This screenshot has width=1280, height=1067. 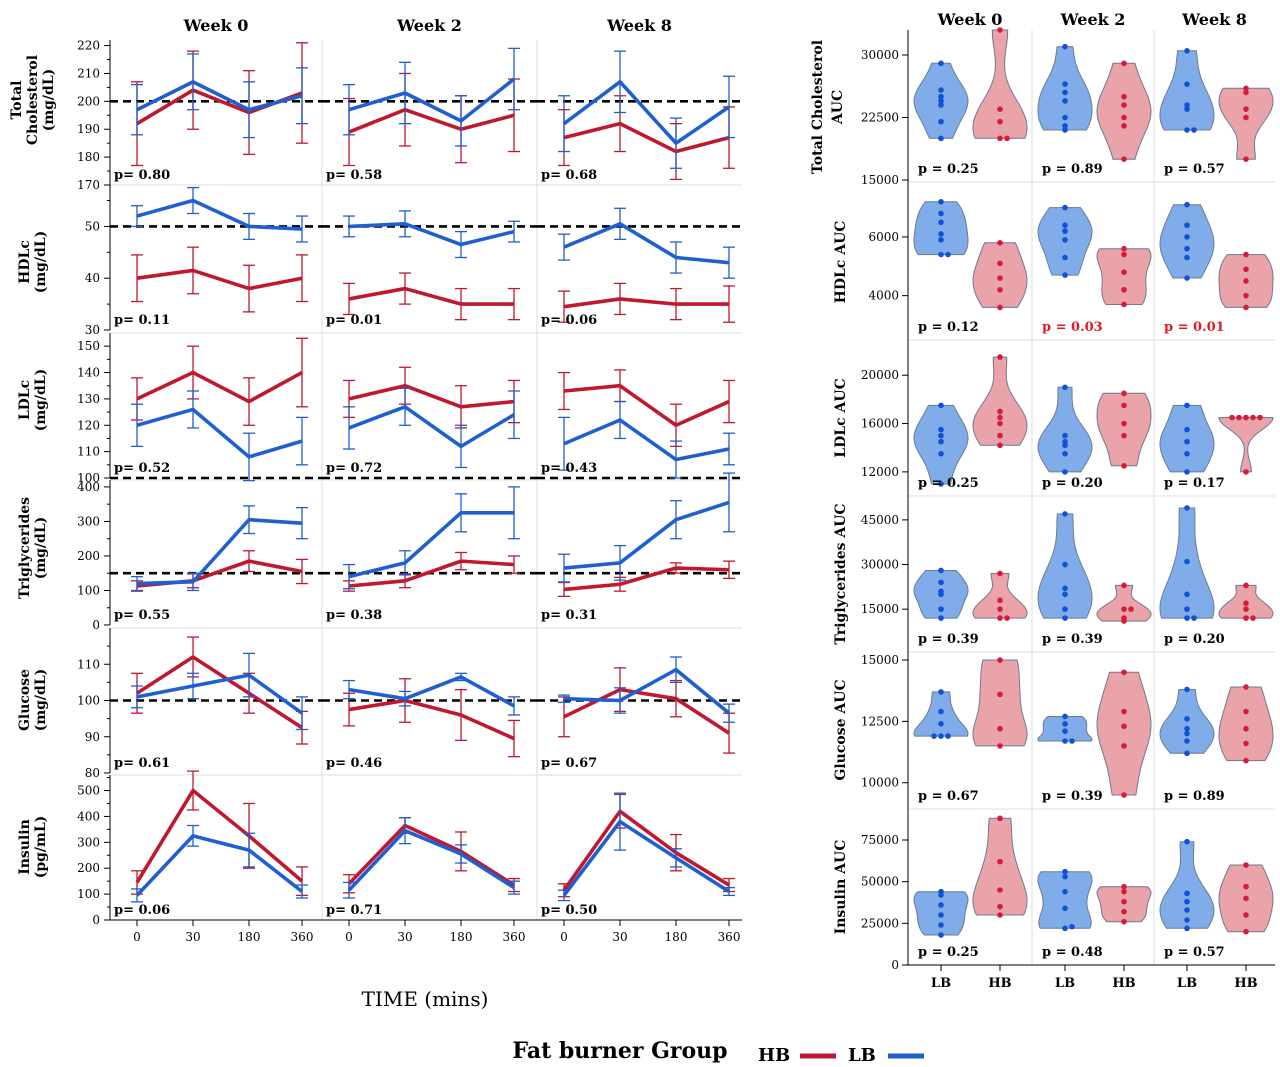 What do you see at coordinates (33, 100) in the screenshot?
I see `line-panel-ylabel: TotalCholesterol(mg/dL)` at bounding box center [33, 100].